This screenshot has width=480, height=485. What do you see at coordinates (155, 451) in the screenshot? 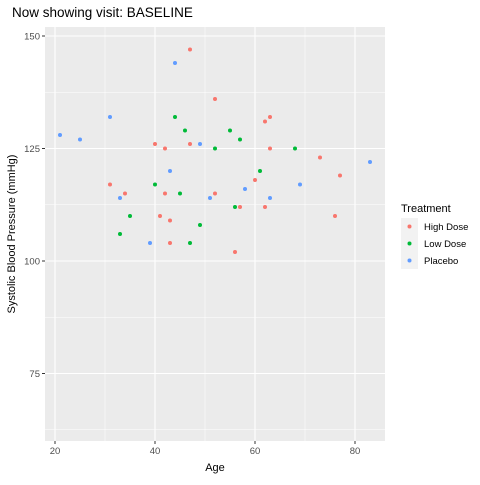
I see `x-tick-label: 40` at bounding box center [155, 451].